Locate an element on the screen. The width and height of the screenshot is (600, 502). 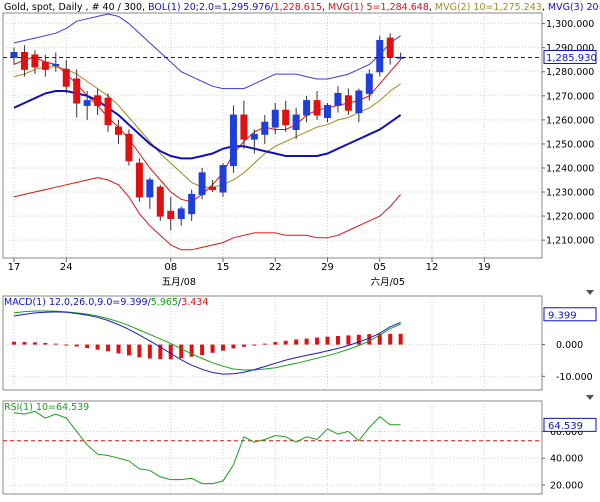
macd-legend-hist: 3.434 is located at coordinates (194, 302).